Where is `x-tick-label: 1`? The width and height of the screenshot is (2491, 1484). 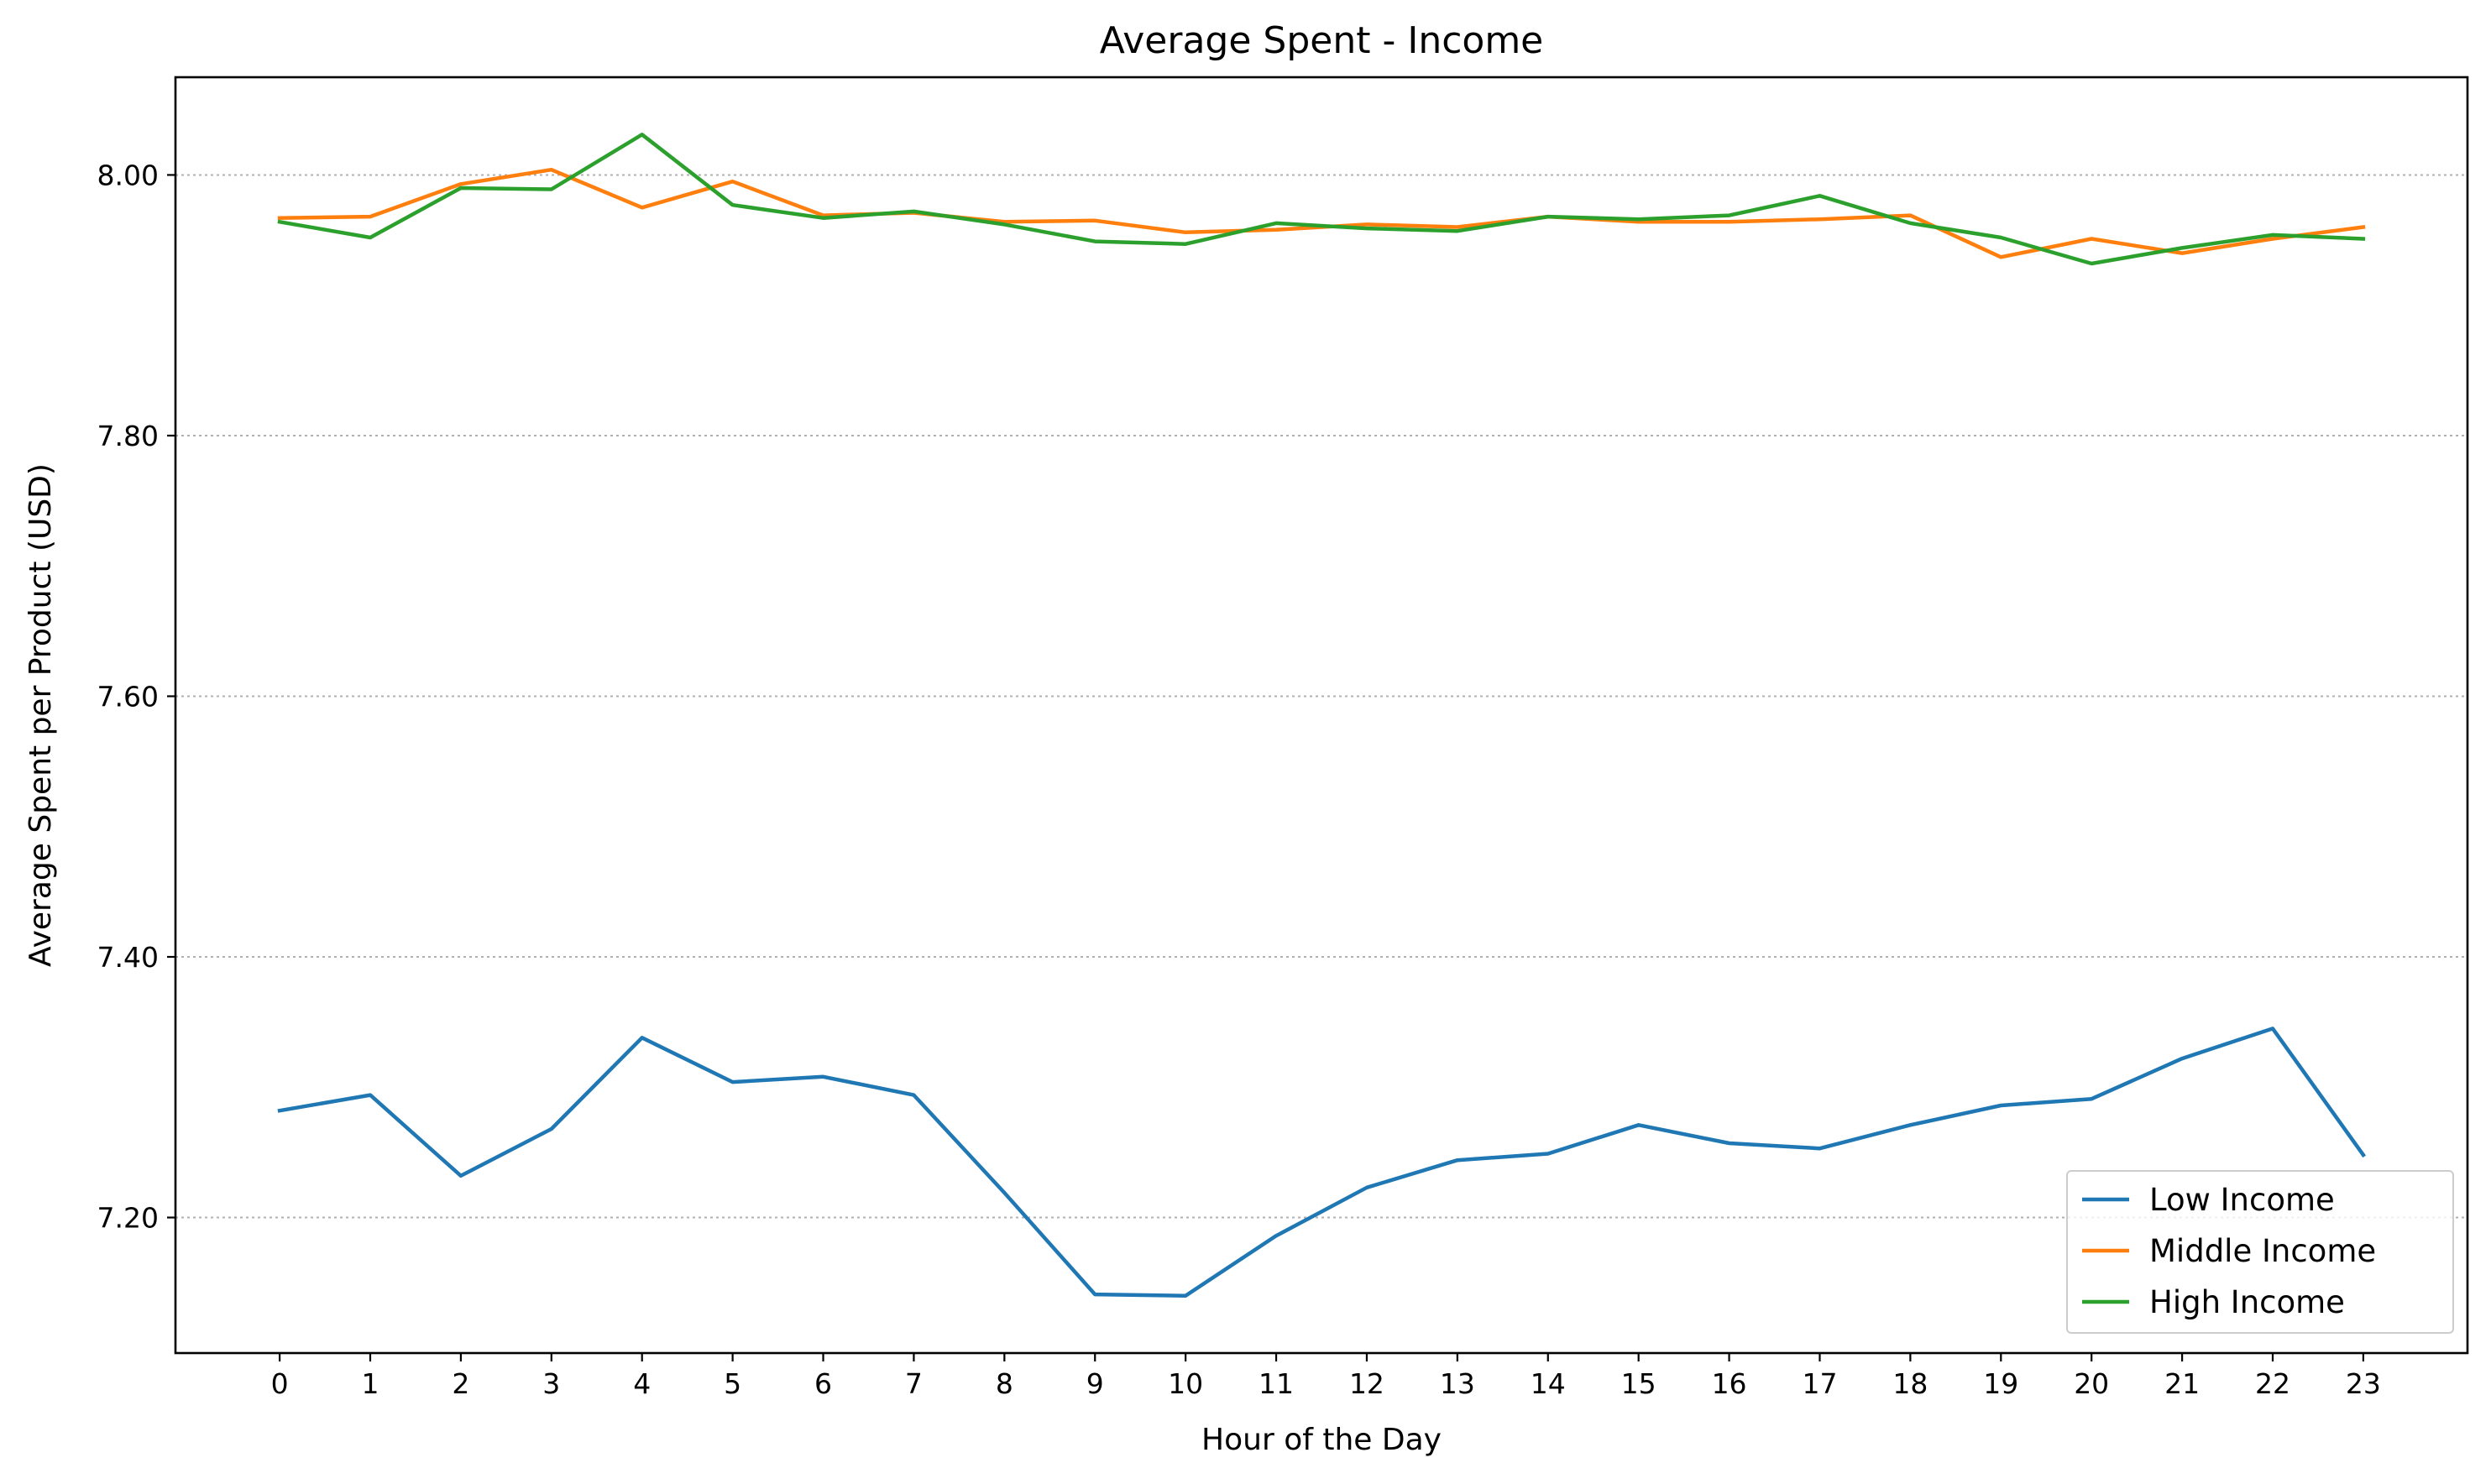
x-tick-label: 1 is located at coordinates (370, 1383).